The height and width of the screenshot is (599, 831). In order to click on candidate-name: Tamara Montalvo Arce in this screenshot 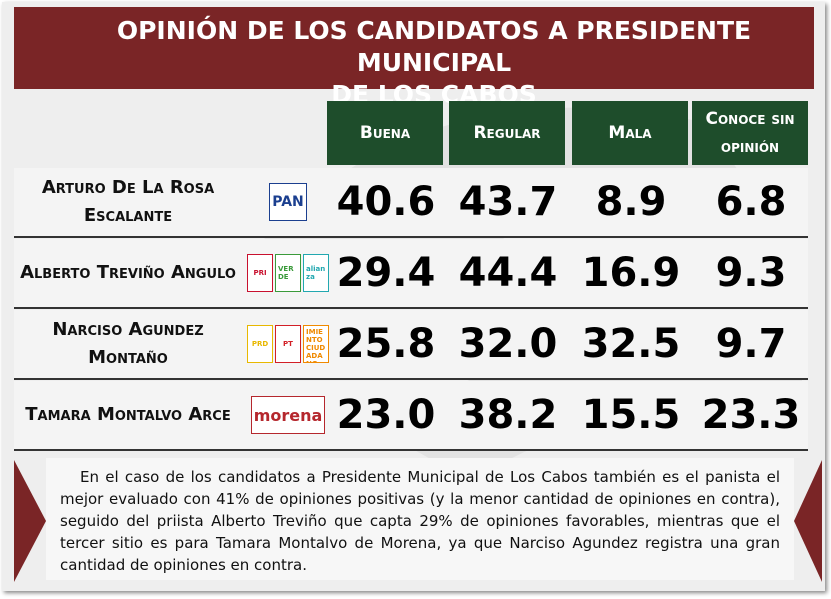, I will do `click(128, 414)`.